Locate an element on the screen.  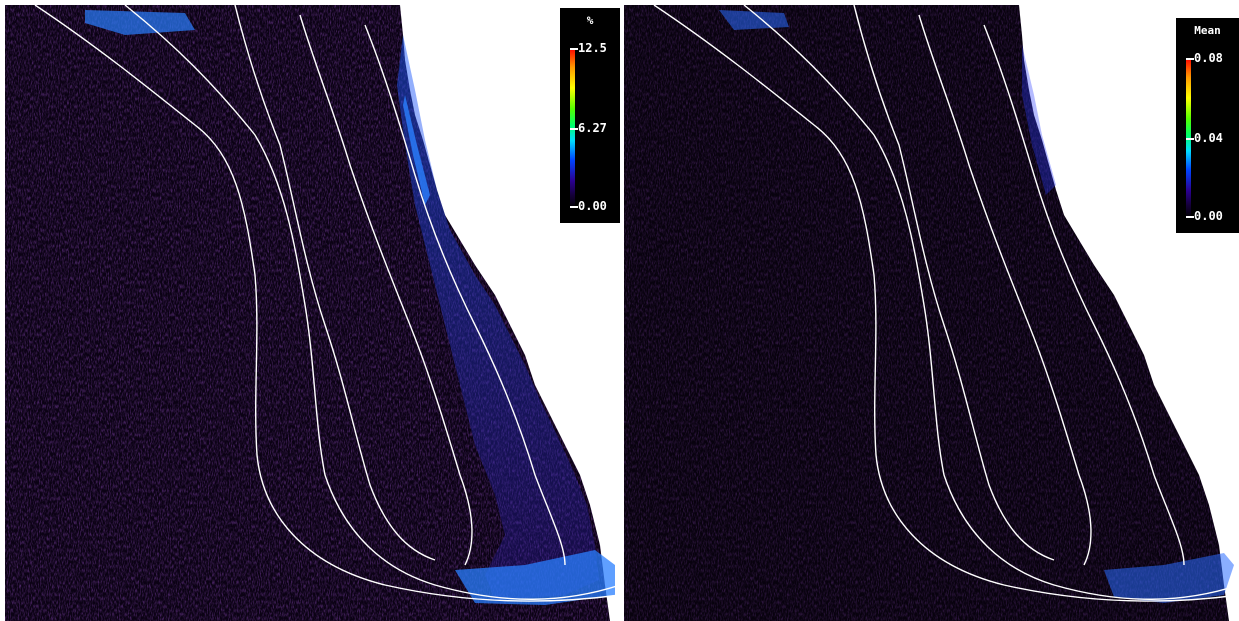
colorbar-legend-right: Mean 0.08 0.04 0.00 is located at coordinates (1207, 125).